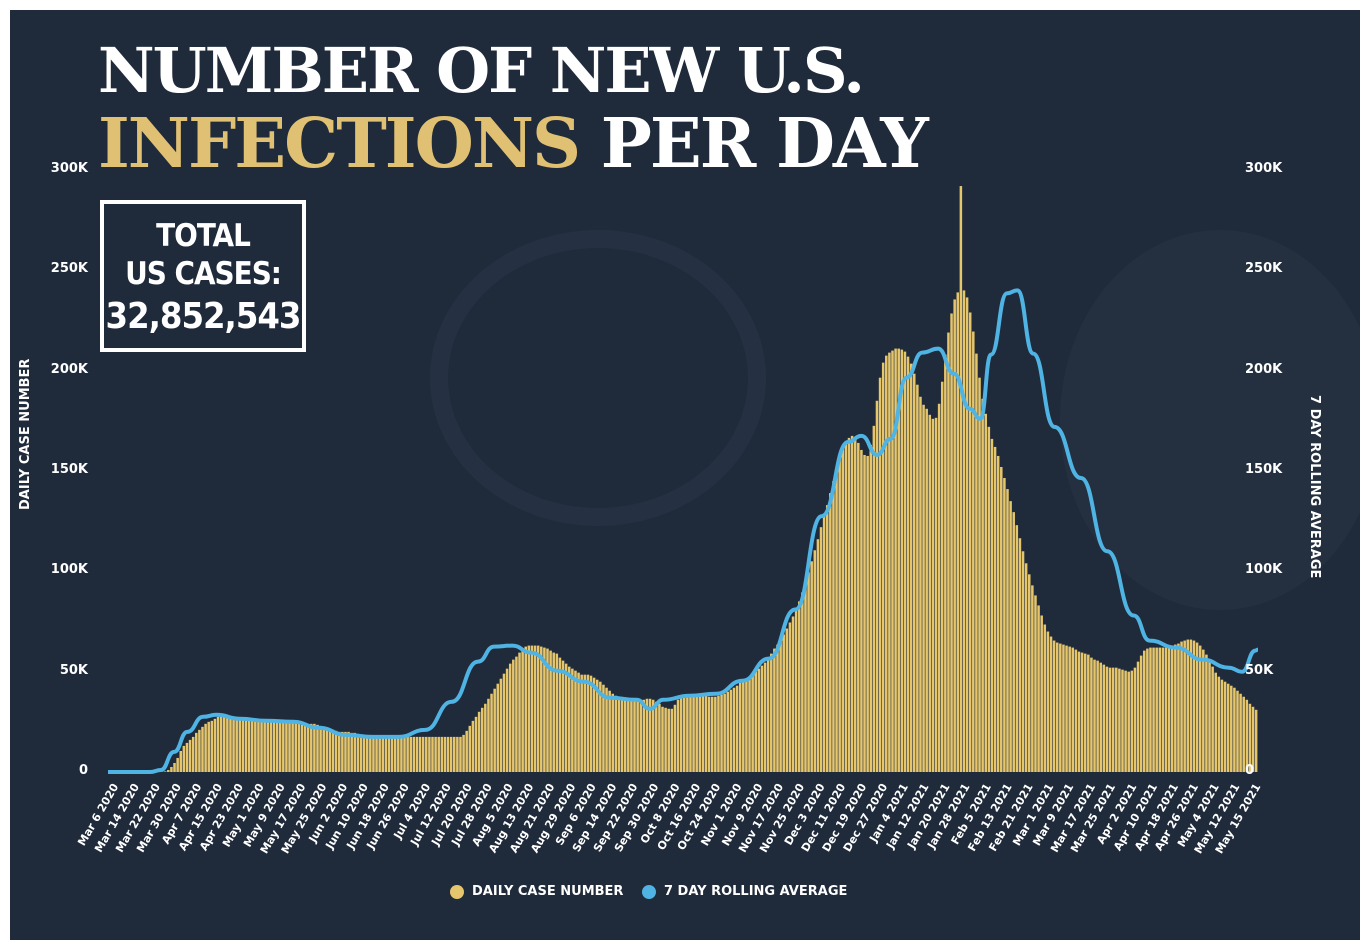 The width and height of the screenshot is (1361, 945). Describe the element at coordinates (1264, 570) in the screenshot. I see `y-tick-label-right: 100K` at that location.